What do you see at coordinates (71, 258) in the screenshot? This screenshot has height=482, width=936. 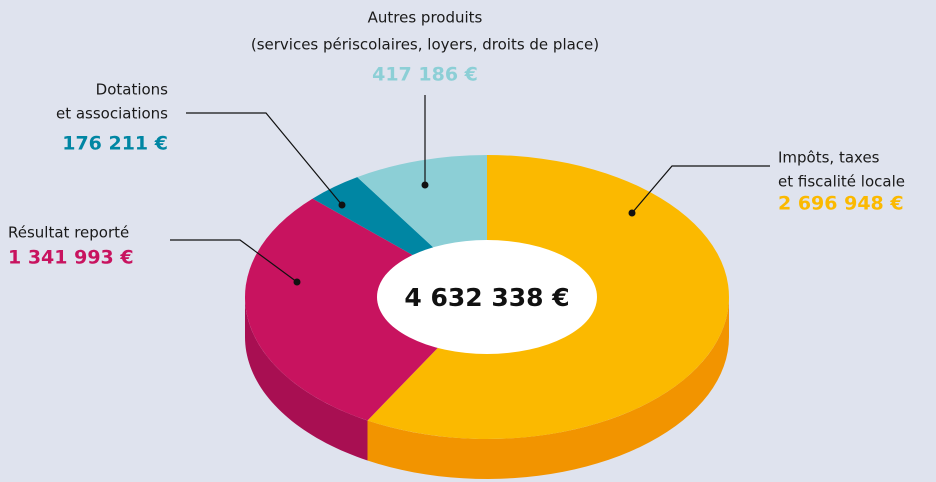 I see `value-label: 1 341 993 €` at bounding box center [71, 258].